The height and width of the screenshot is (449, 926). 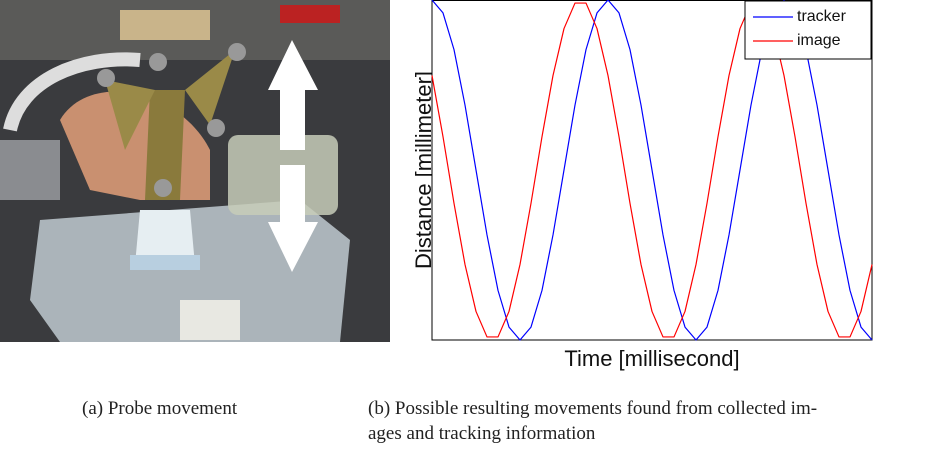 I want to click on legend: tracker image, so click(x=808, y=30).